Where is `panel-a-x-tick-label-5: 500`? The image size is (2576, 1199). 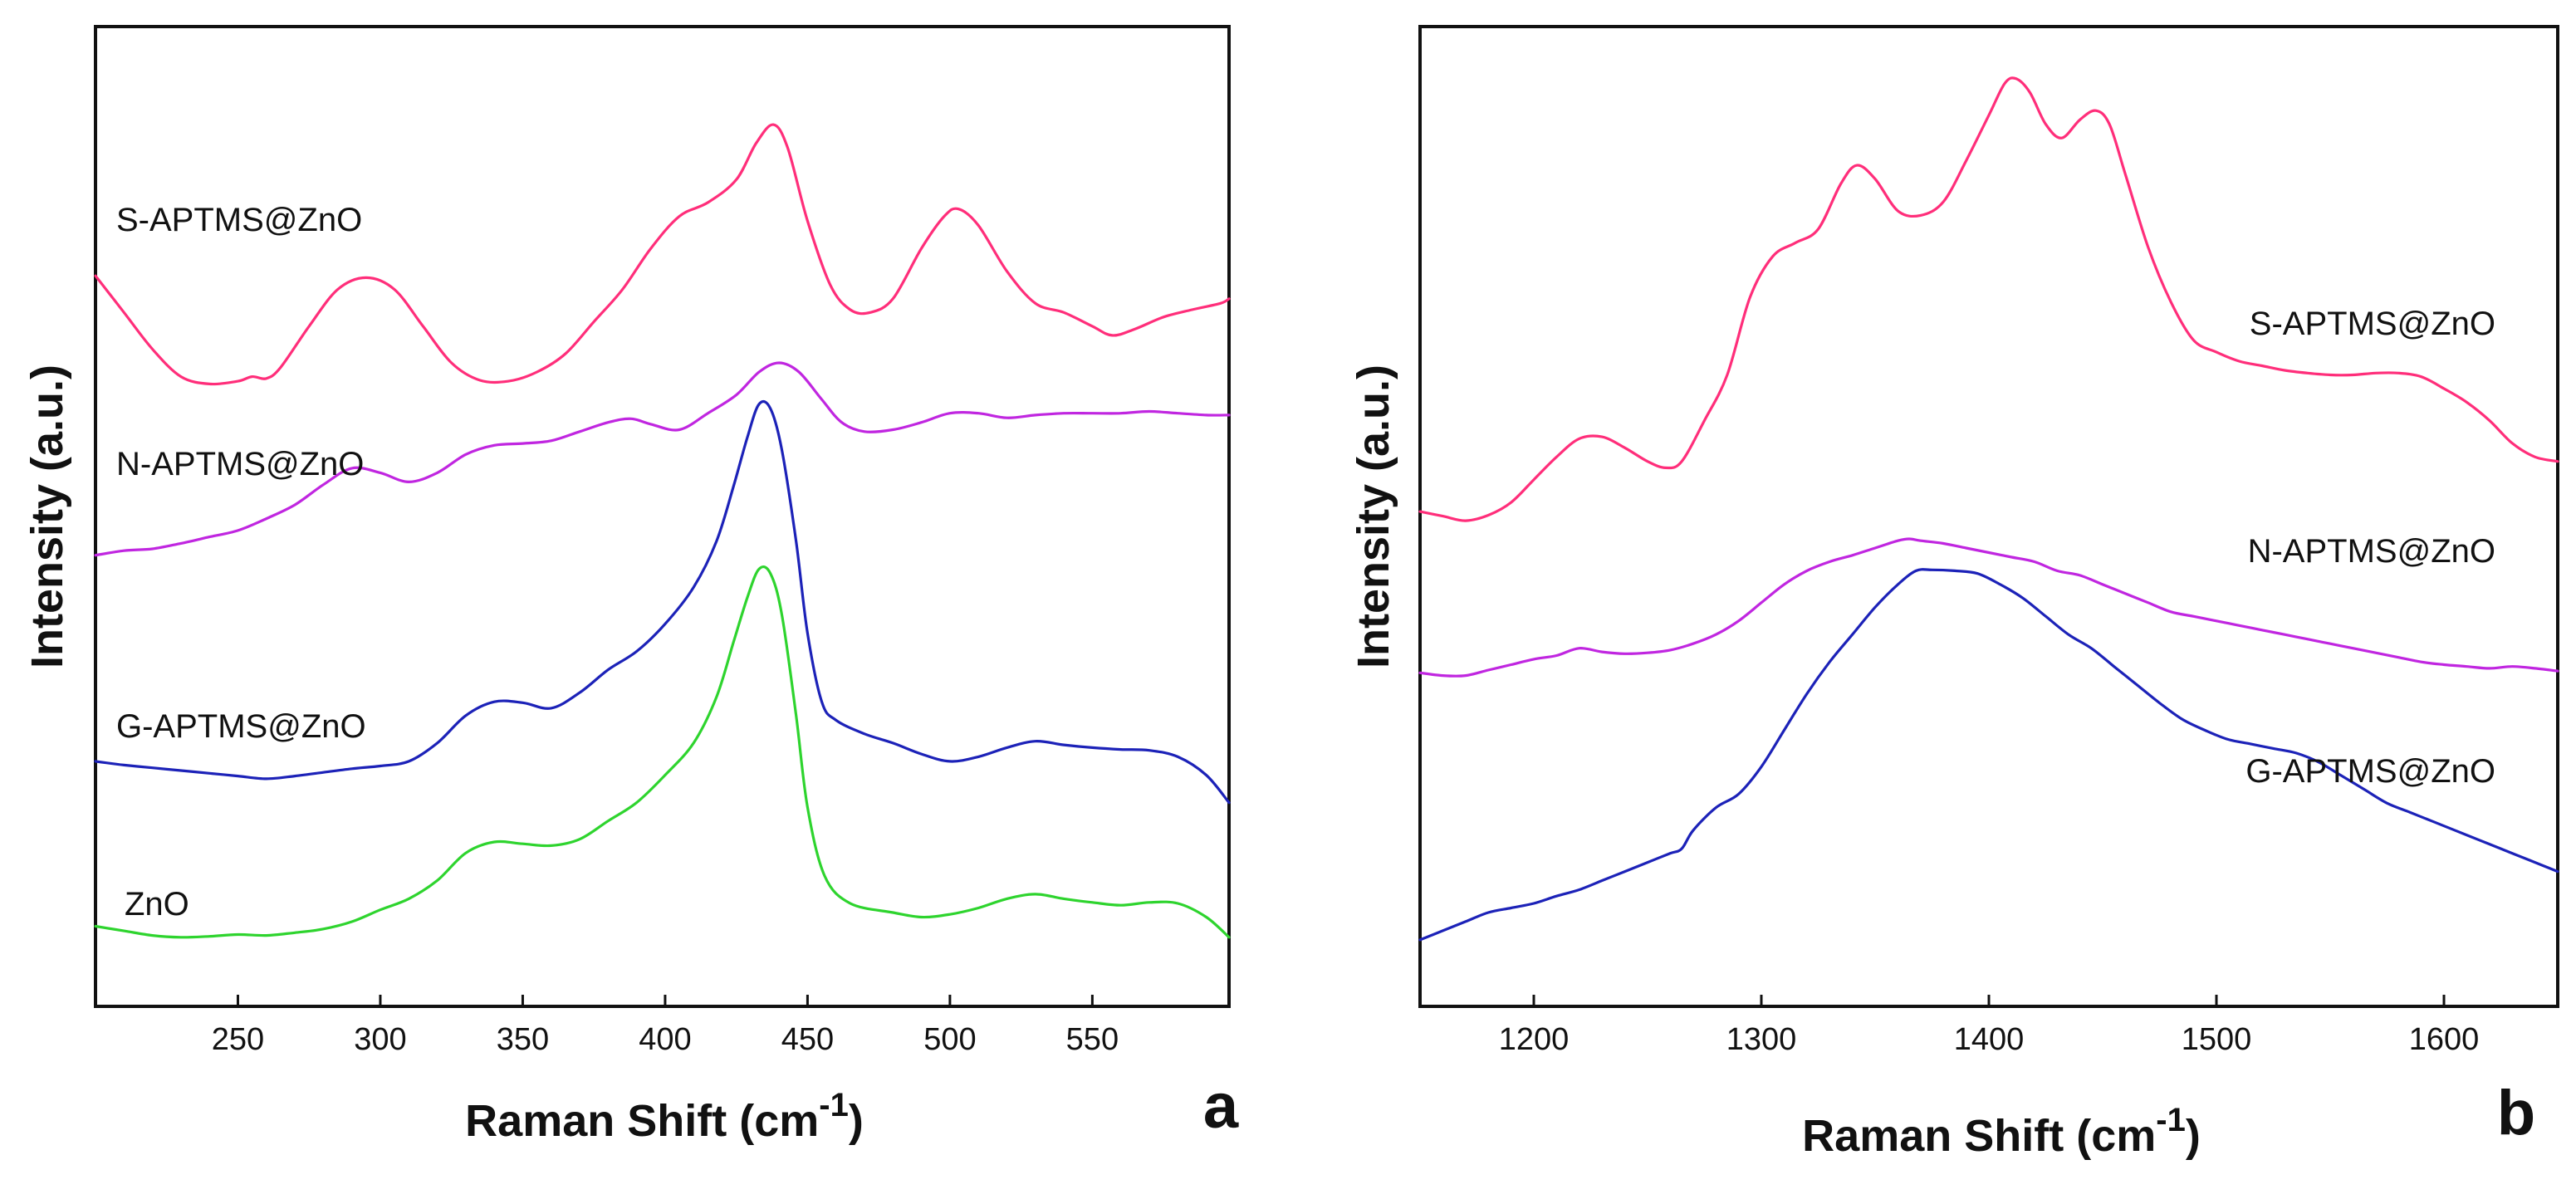
panel-a-x-tick-label-5: 500 is located at coordinates (949, 1039).